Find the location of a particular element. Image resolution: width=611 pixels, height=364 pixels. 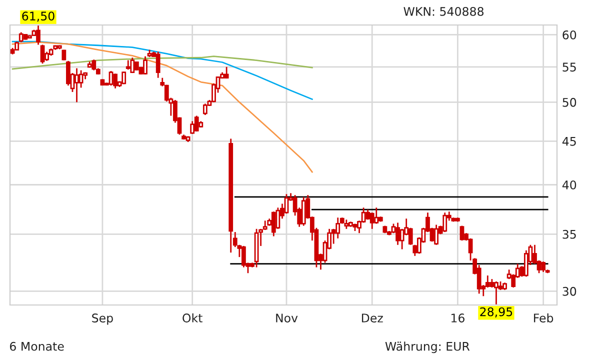

y-tick-label: 60 is located at coordinates (569, 35).